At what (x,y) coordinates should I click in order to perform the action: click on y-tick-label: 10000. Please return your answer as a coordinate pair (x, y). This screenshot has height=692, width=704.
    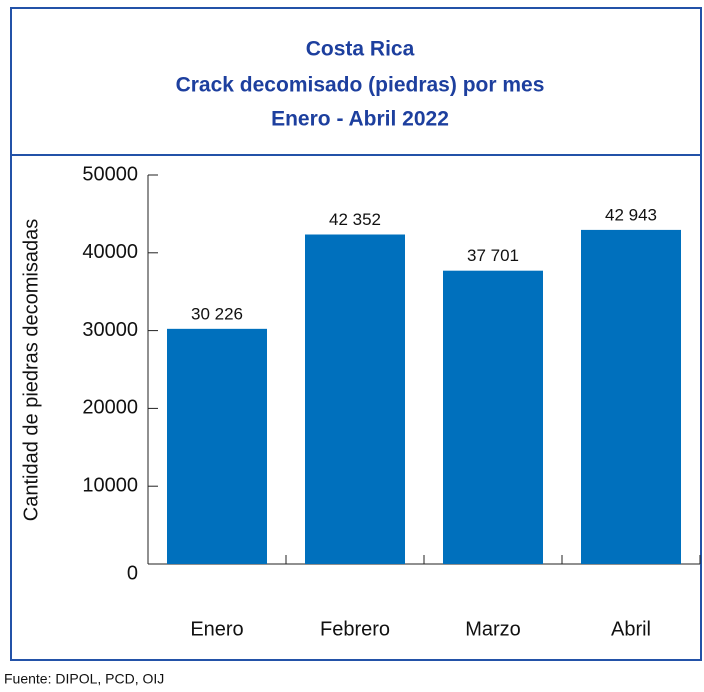
    Looking at the image, I should click on (110, 485).